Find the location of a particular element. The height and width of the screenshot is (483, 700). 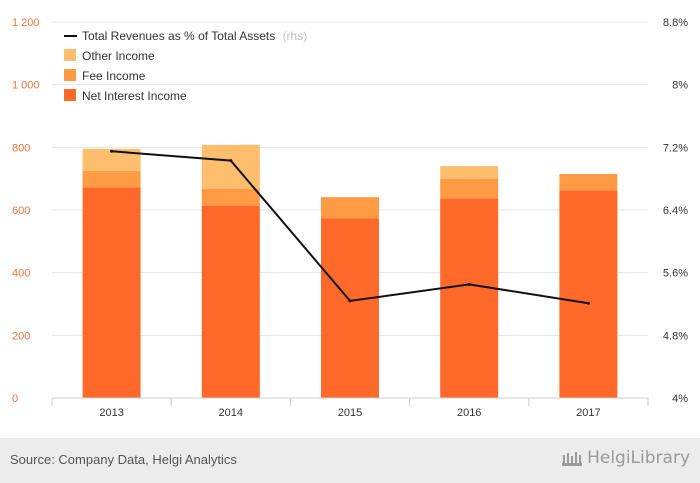

brand-logo: HelgiLibrary is located at coordinates (625, 458).